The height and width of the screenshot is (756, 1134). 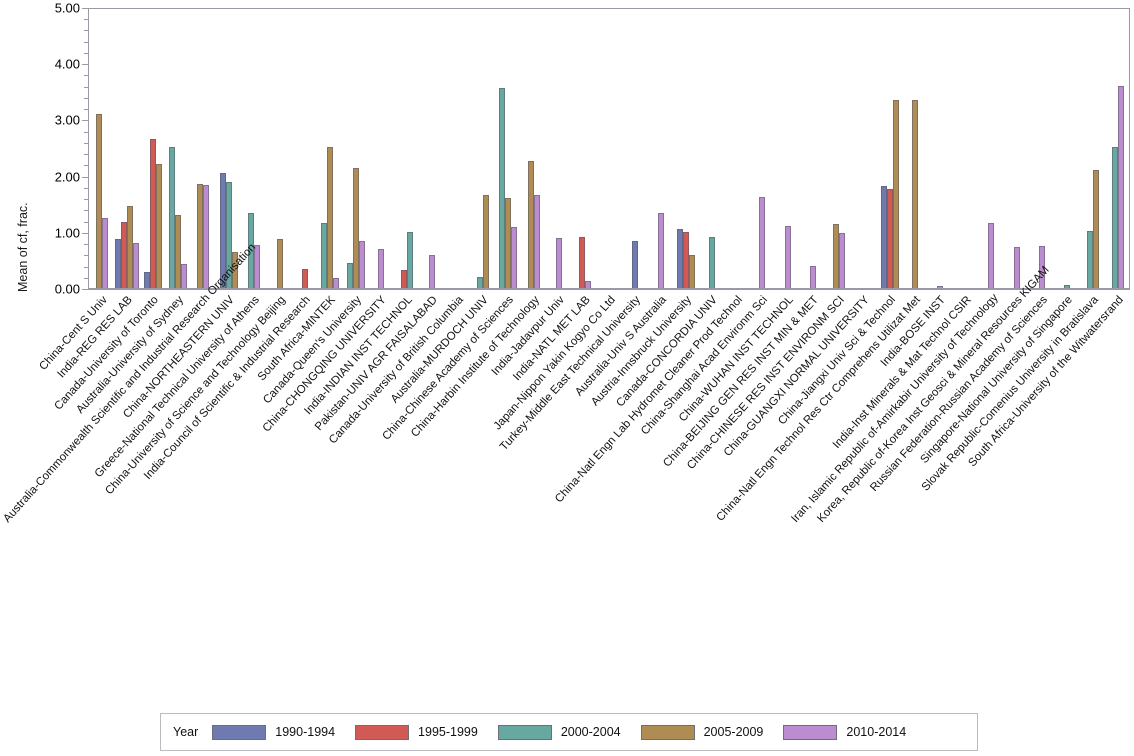 I want to click on legend-item: 2010-2014, so click(x=845, y=732).